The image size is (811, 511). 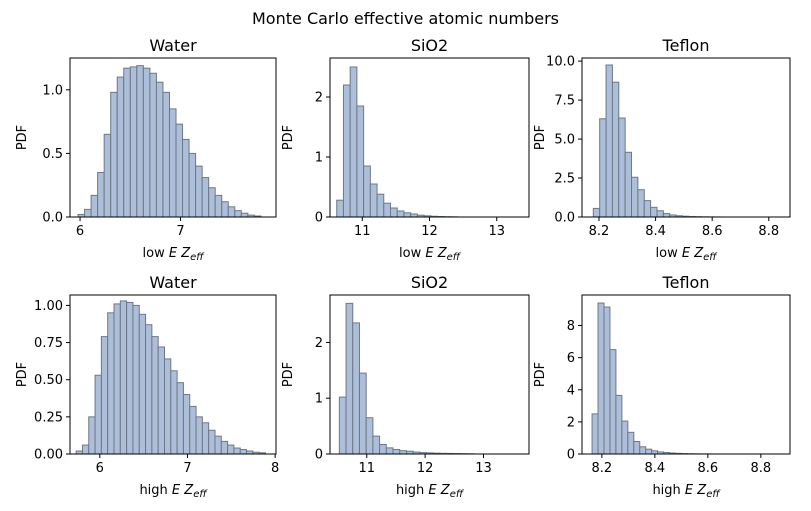 I want to click on histogram-panel: Teflon 8.2 8.4 8.6 8.8 0 2 4 6 8 high E Zeff PDF, so click(x=662, y=386).